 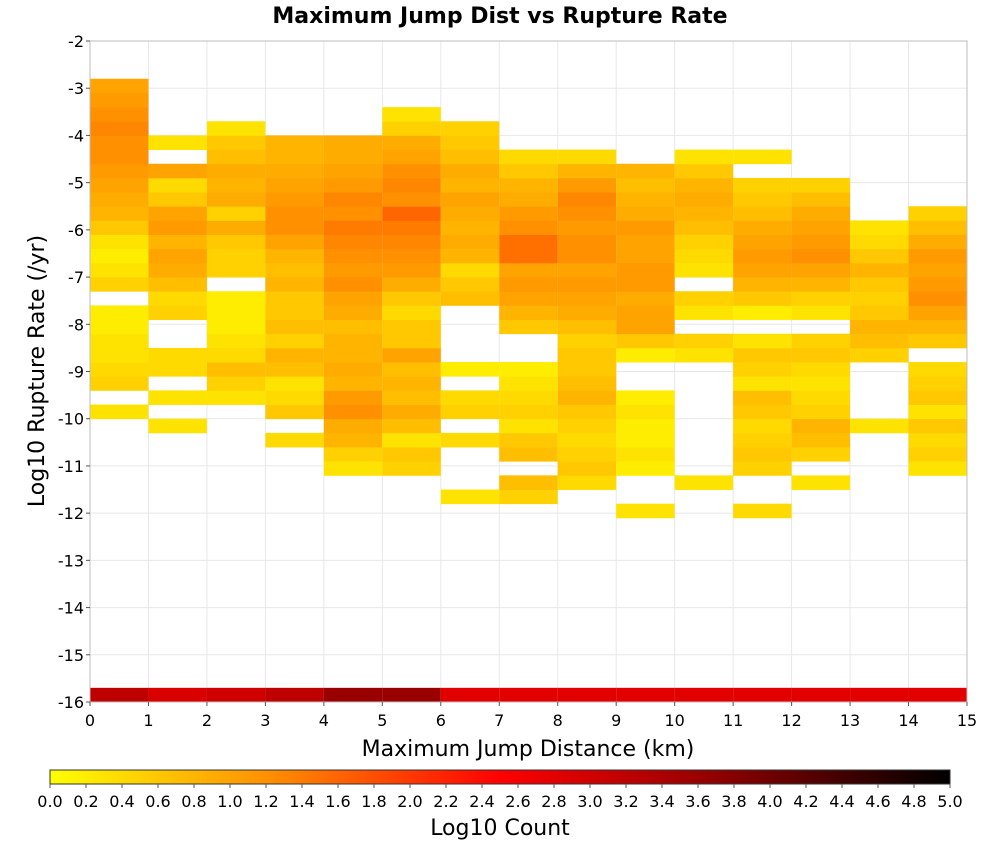 I want to click on colorbar-tick-label: 5.0, so click(x=949, y=801).